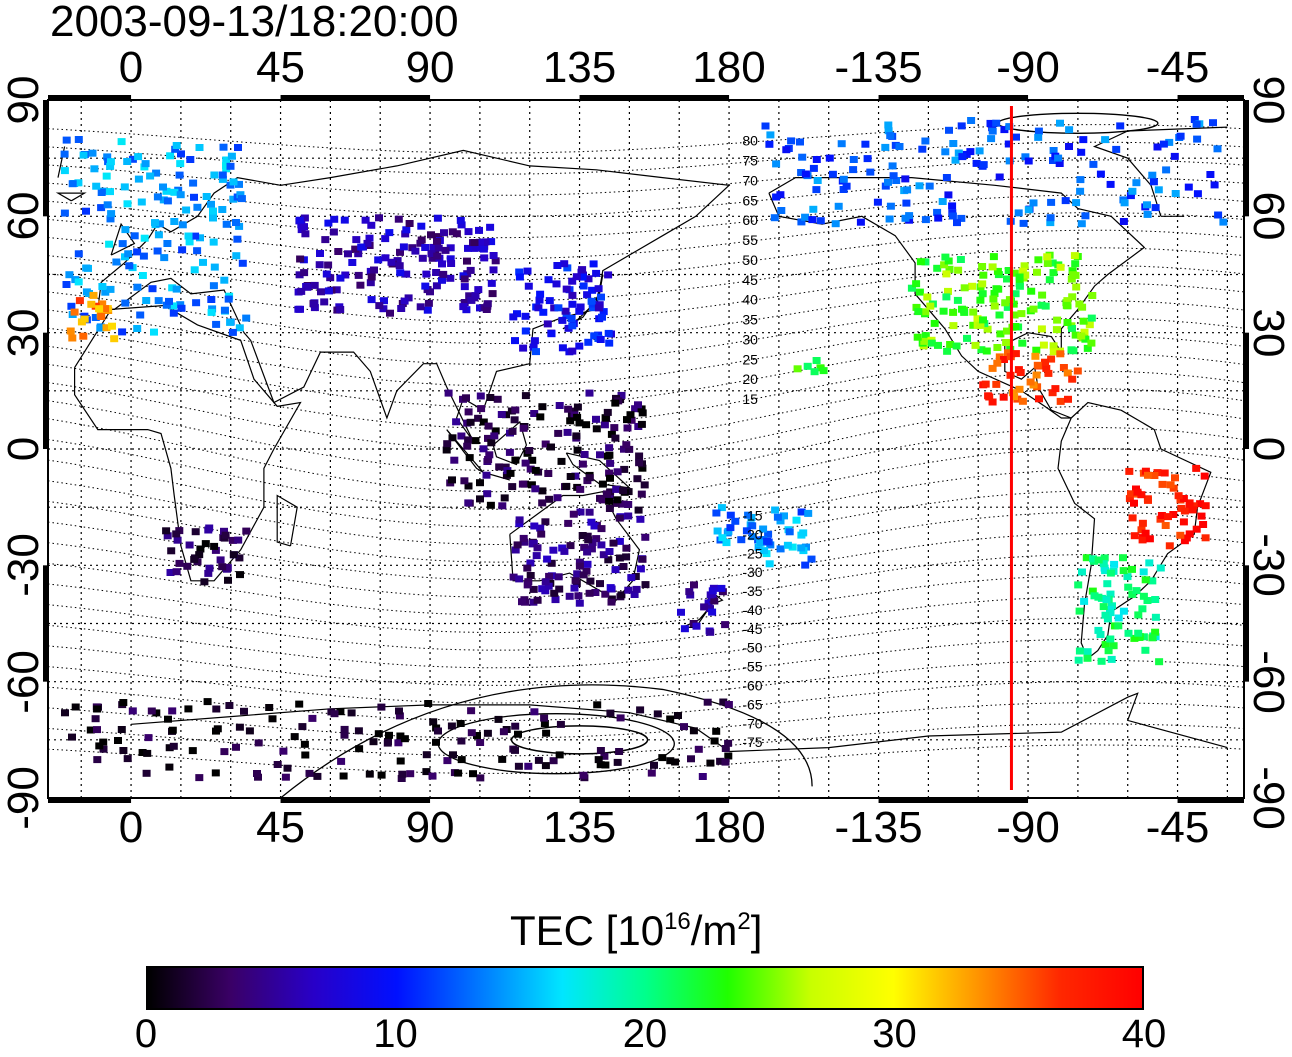 The image size is (1292, 1057). I want to click on contour-label: 40, so click(750, 300).